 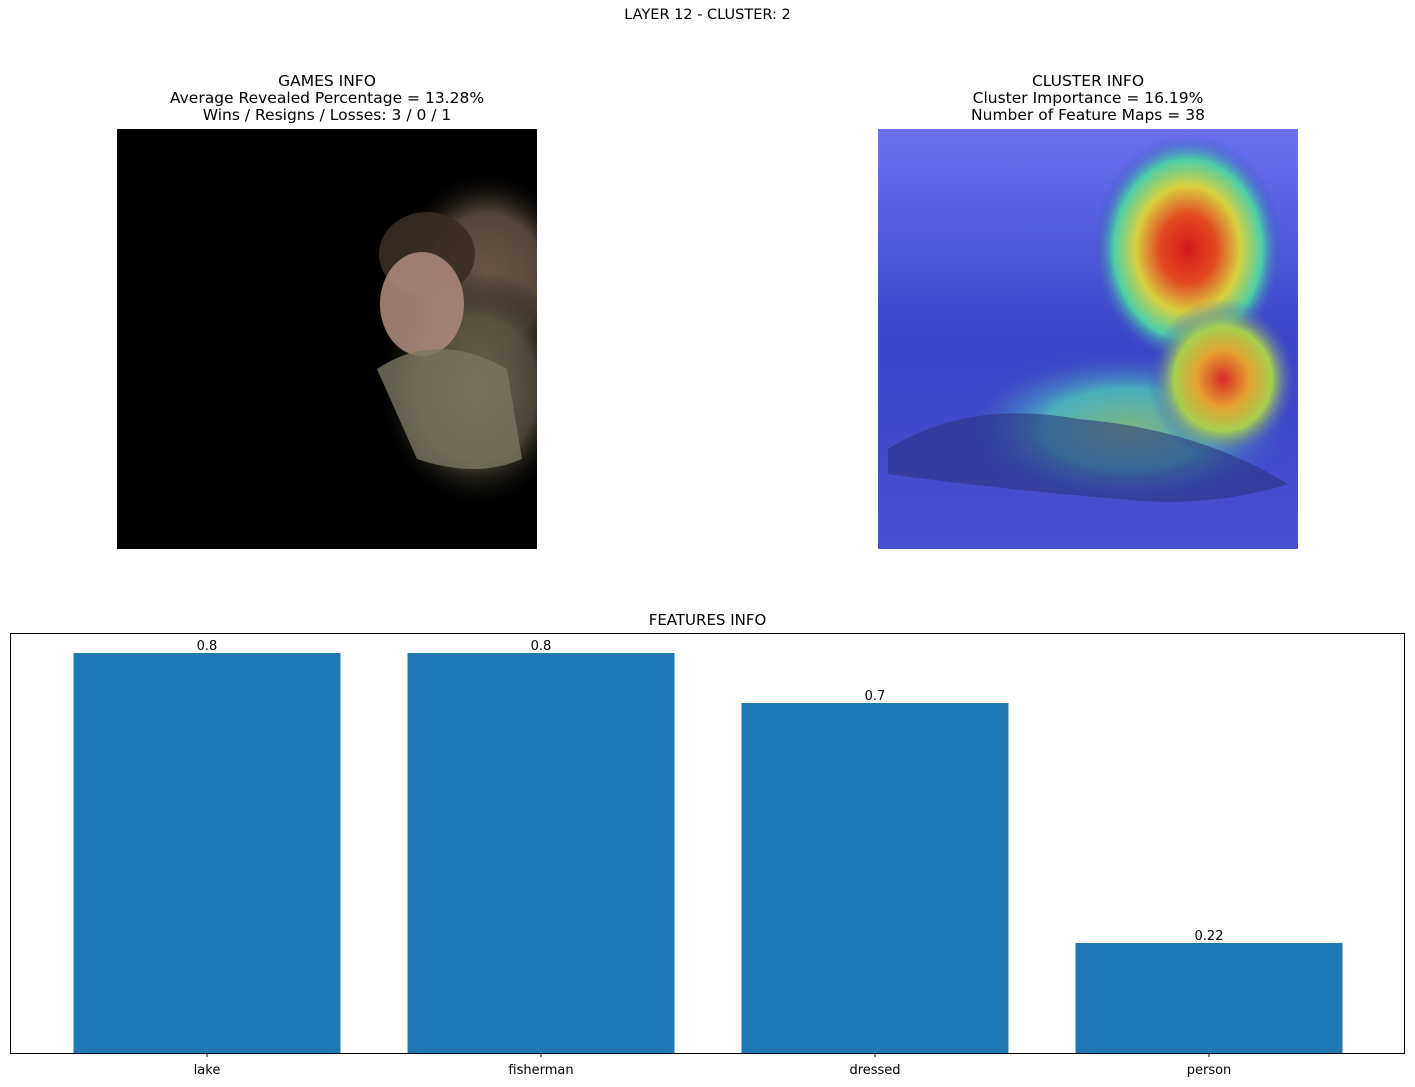 I want to click on revealed-image, so click(x=327, y=339).